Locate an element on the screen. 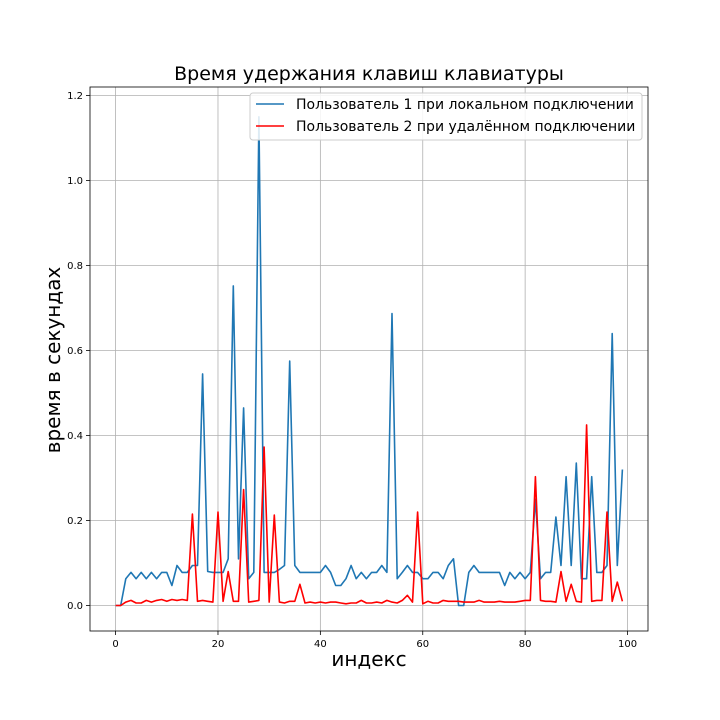  legend-box is located at coordinates (446, 116).